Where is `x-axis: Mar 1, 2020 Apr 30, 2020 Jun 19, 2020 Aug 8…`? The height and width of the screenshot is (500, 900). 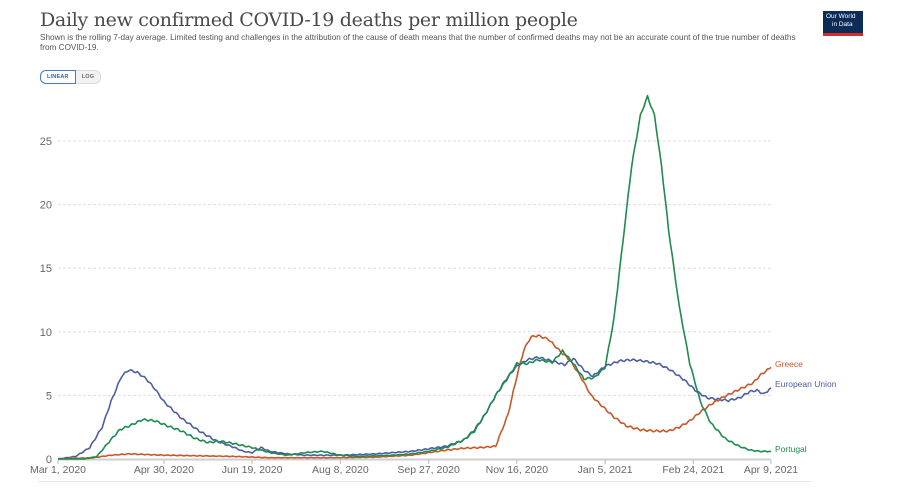 x-axis: Mar 1, 2020 Apr 30, 2020 Jun 19, 2020 Aug 8… is located at coordinates (414, 467).